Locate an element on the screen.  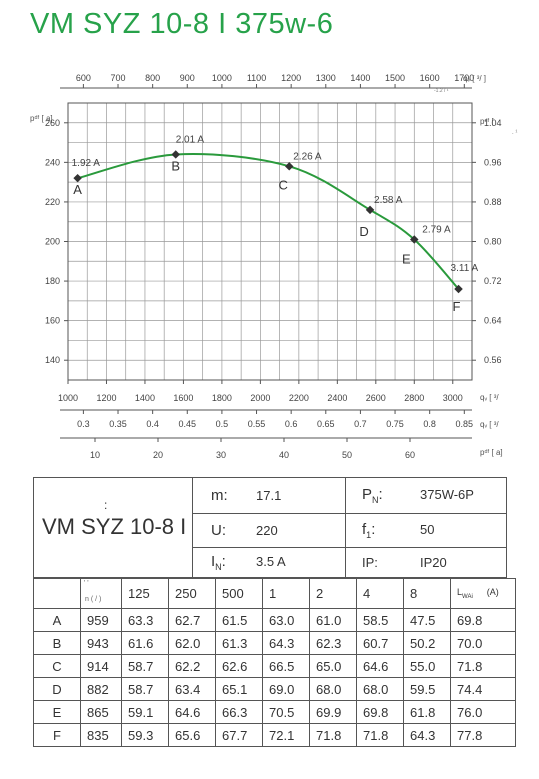
pdf-axis-tick-label: 50 is located at coordinates (347, 455).